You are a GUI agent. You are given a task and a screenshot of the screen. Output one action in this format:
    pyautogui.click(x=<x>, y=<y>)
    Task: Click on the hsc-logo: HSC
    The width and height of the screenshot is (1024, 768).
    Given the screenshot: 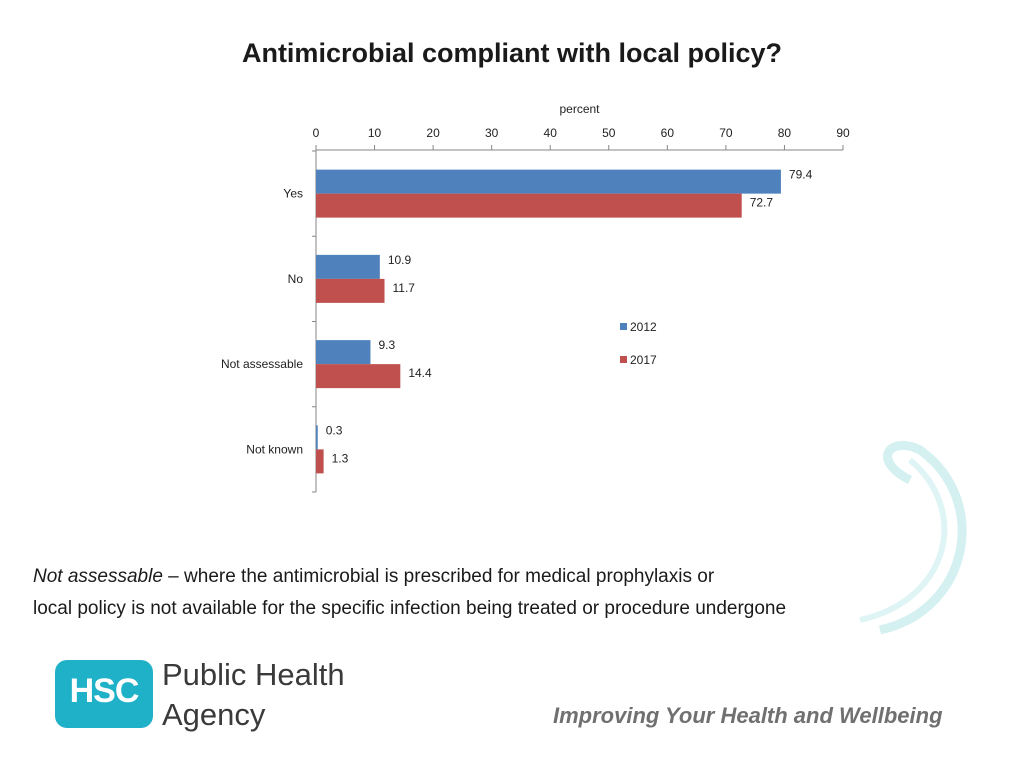 What is the action you would take?
    pyautogui.click(x=104, y=694)
    